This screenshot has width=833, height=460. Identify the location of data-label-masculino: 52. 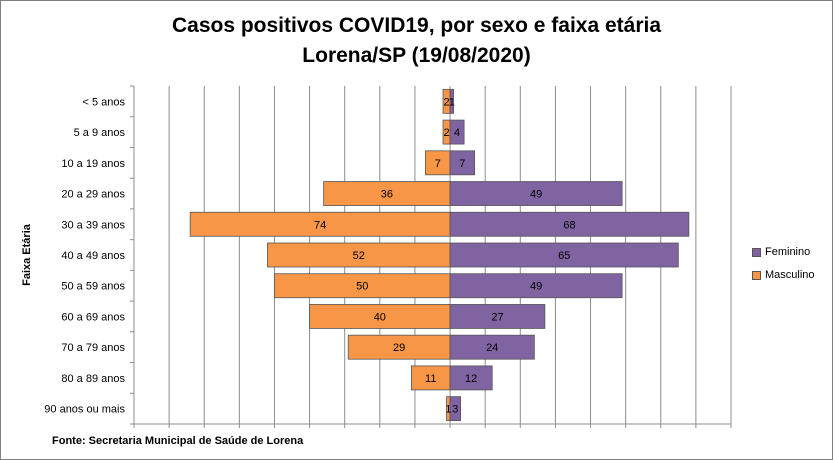
(359, 256).